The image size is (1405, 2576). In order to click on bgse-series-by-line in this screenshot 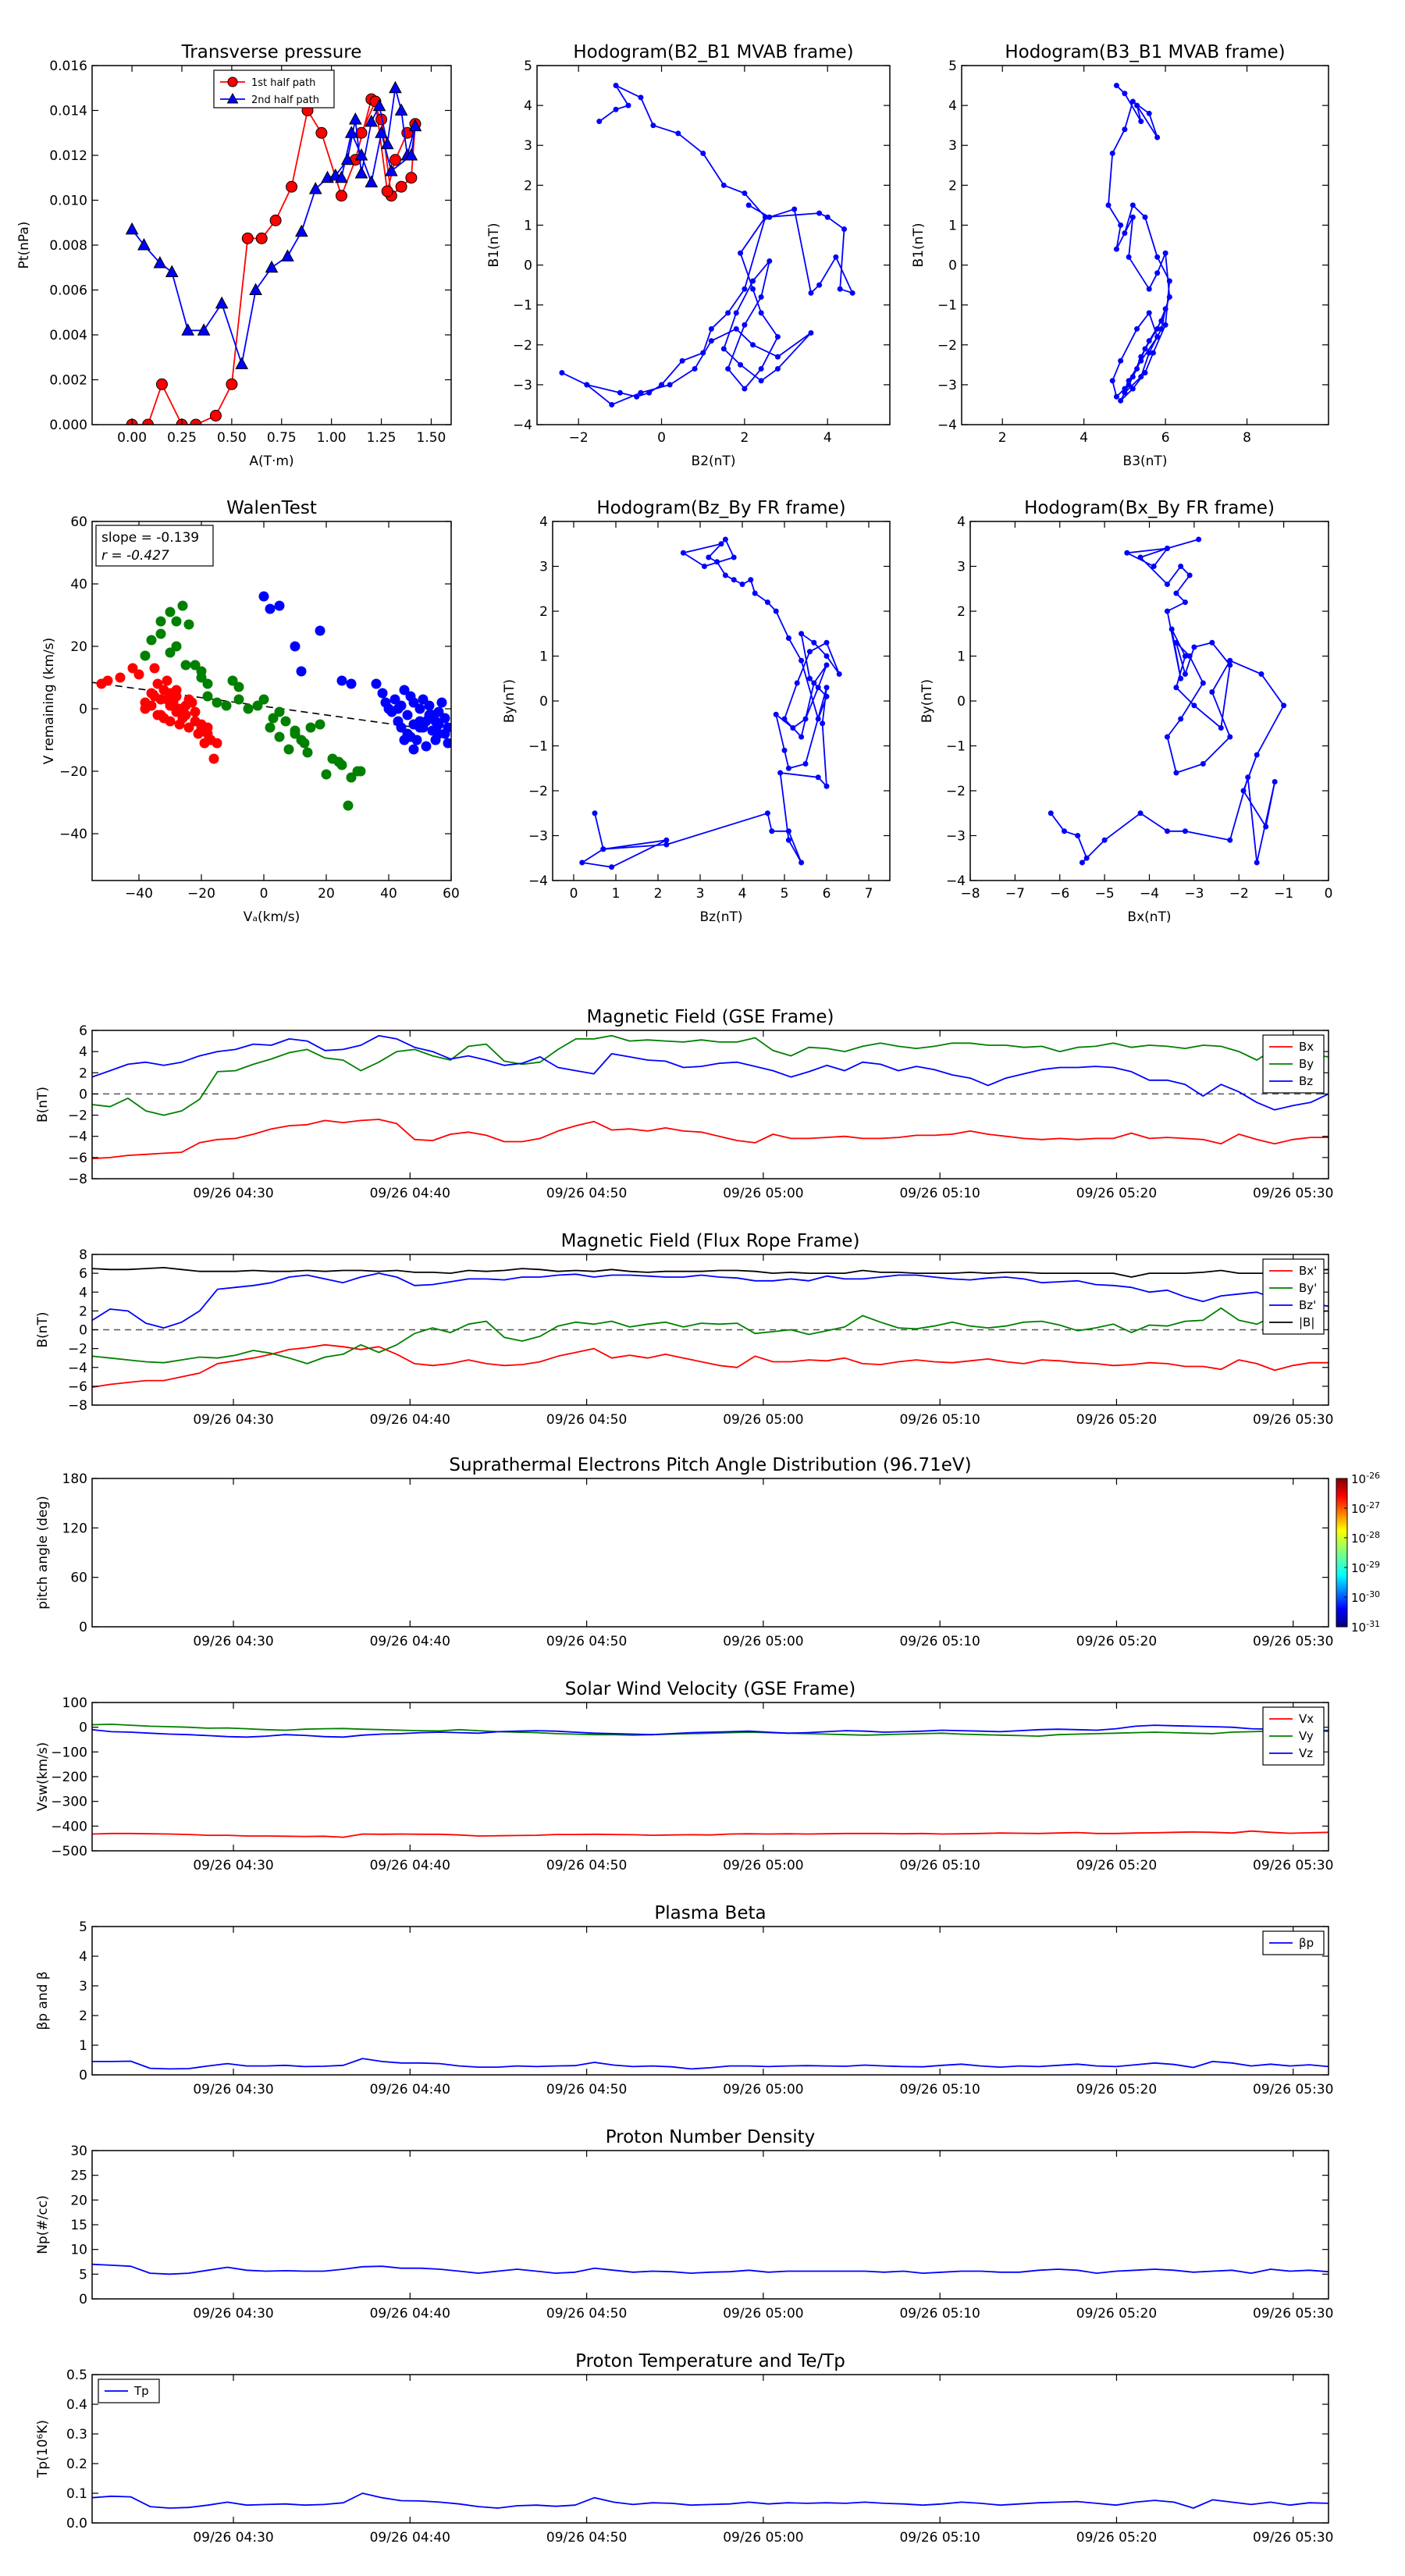, I will do `click(711, 1075)`.